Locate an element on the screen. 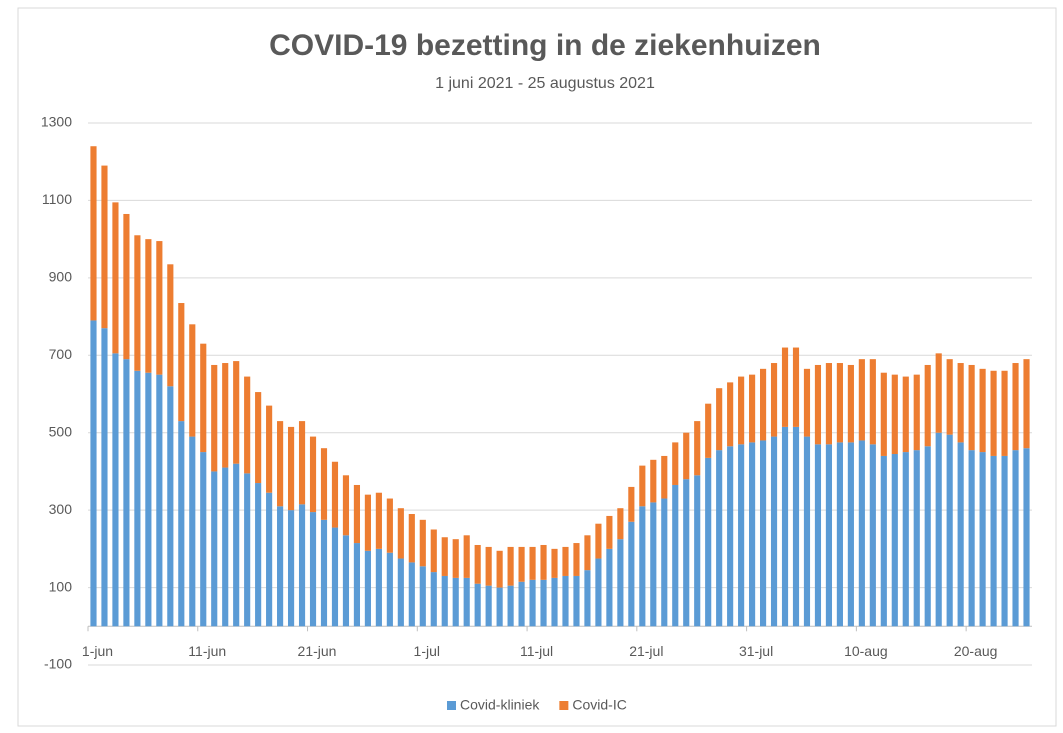  legend-swatch is located at coordinates (564, 705).